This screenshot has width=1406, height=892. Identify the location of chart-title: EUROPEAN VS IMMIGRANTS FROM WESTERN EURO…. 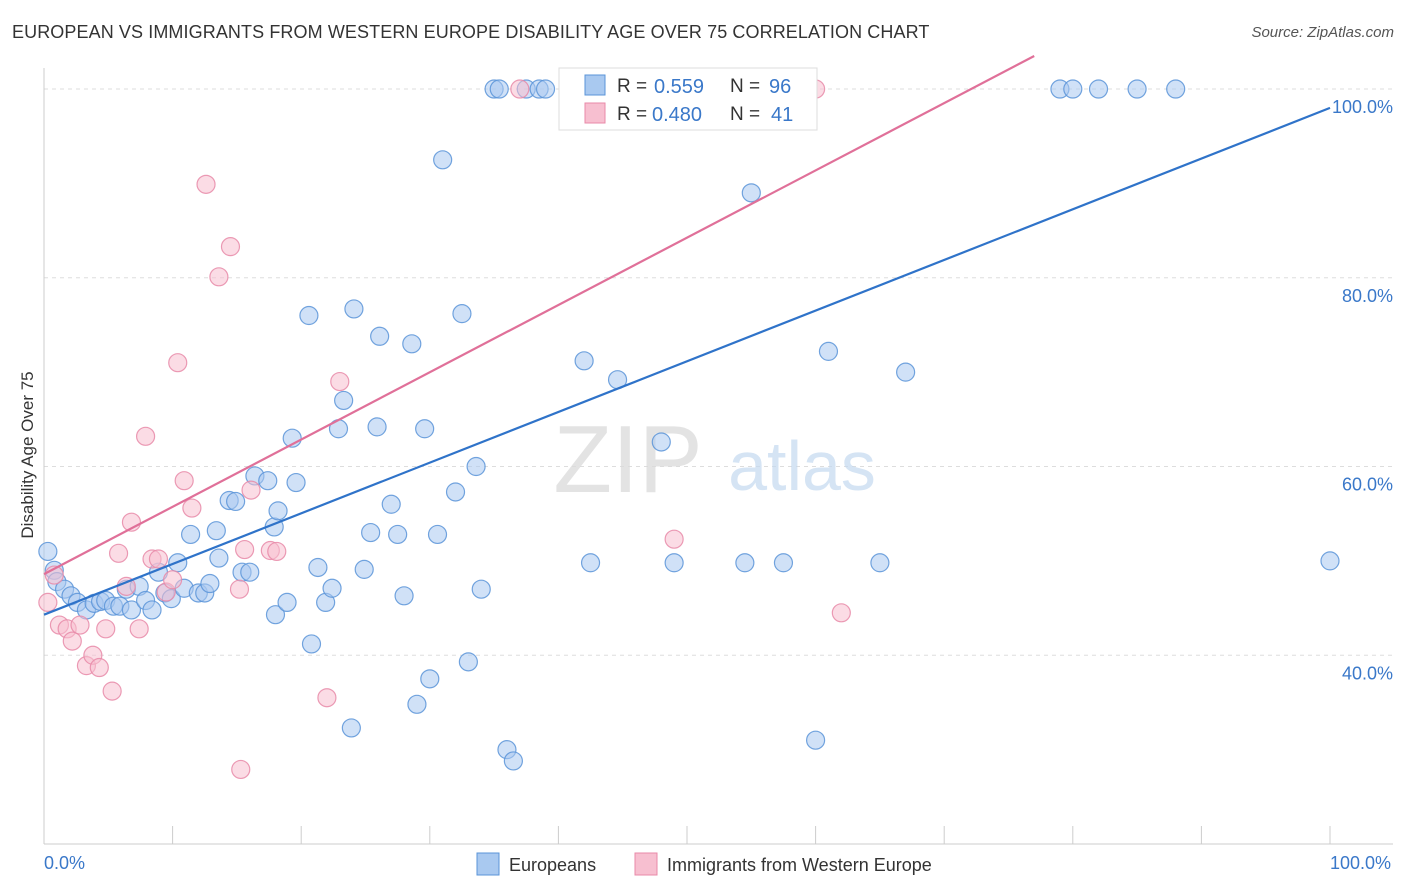
(471, 32).